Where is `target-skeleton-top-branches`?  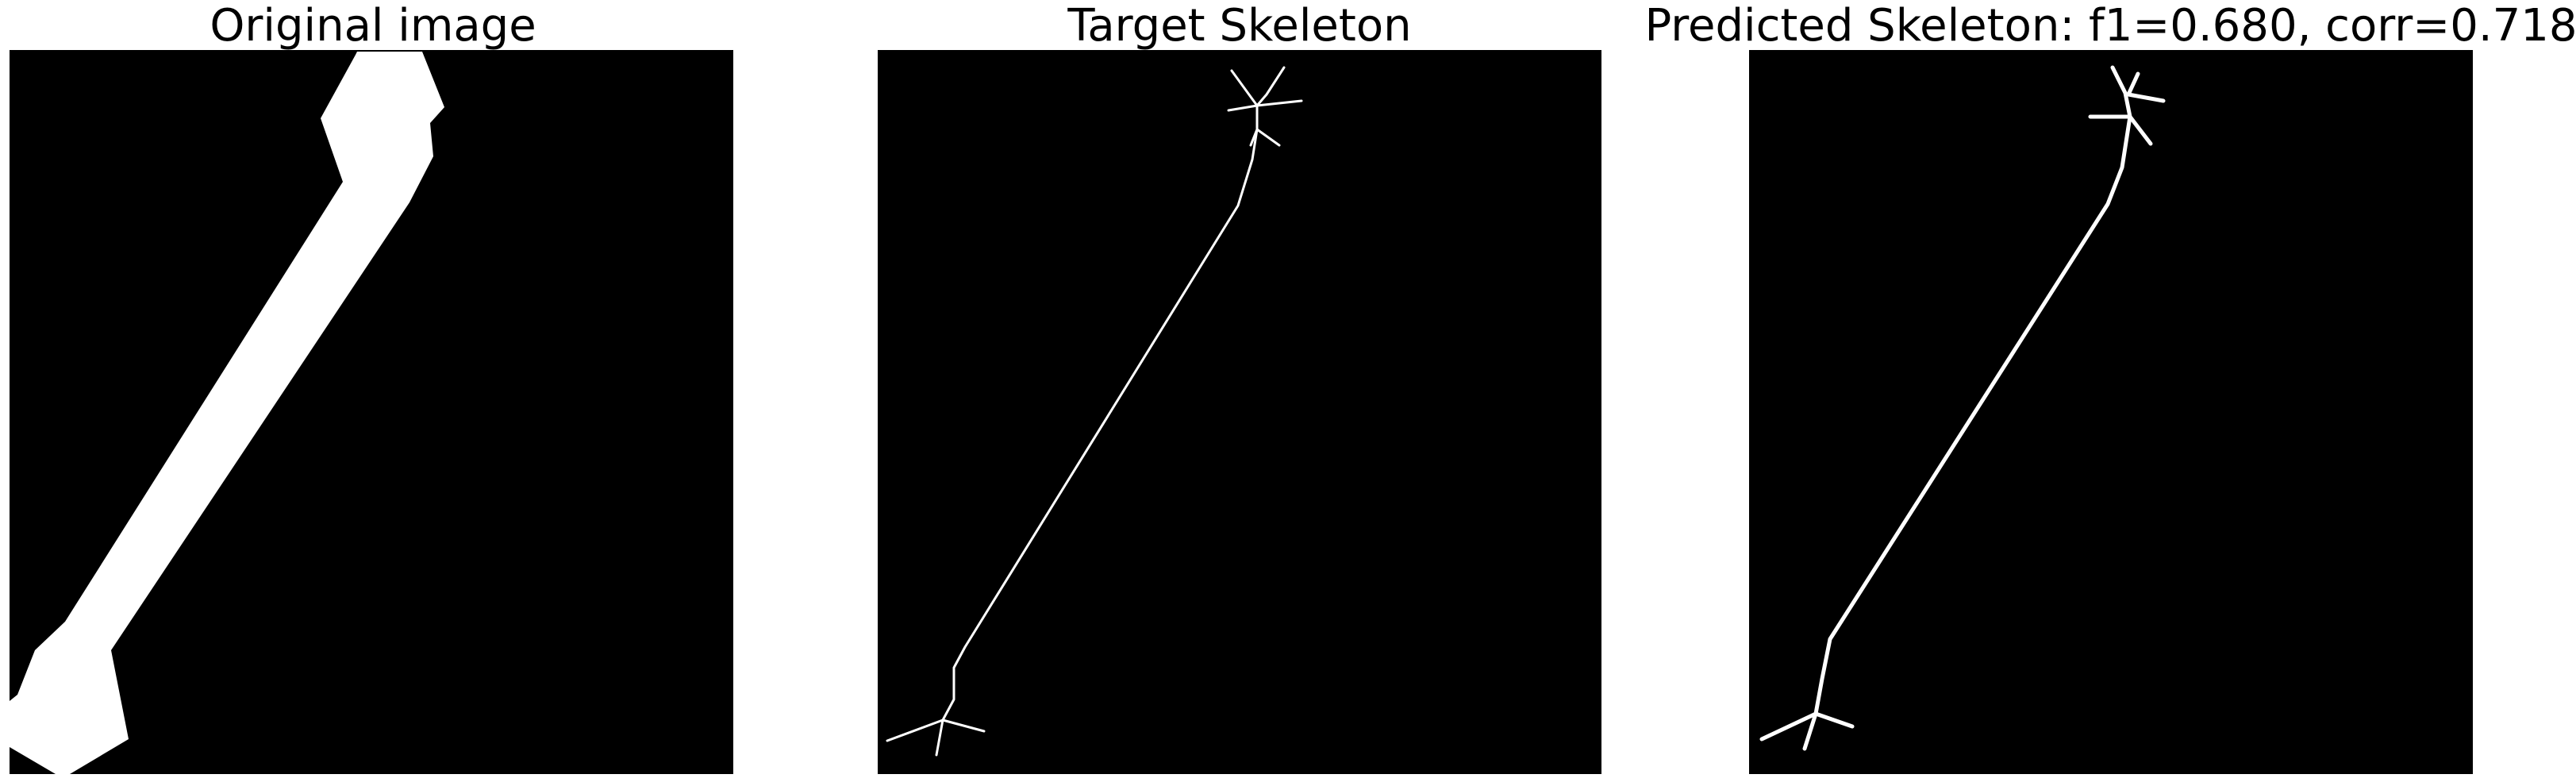
target-skeleton-top-branches is located at coordinates (1265, 107).